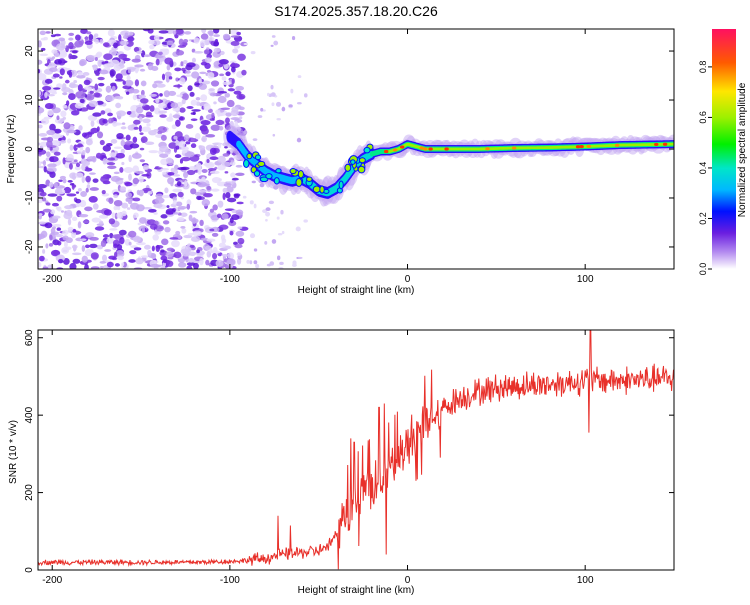  What do you see at coordinates (742, 149) in the screenshot?
I see `colorbar-label: Normalized spectral amplitude` at bounding box center [742, 149].